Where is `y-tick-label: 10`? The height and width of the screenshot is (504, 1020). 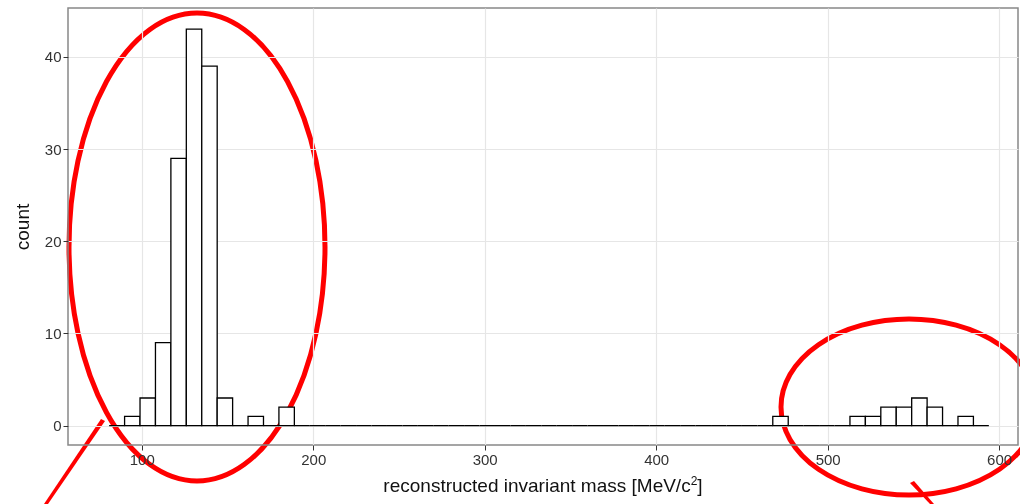
y-tick-label: 10 is located at coordinates (53, 333).